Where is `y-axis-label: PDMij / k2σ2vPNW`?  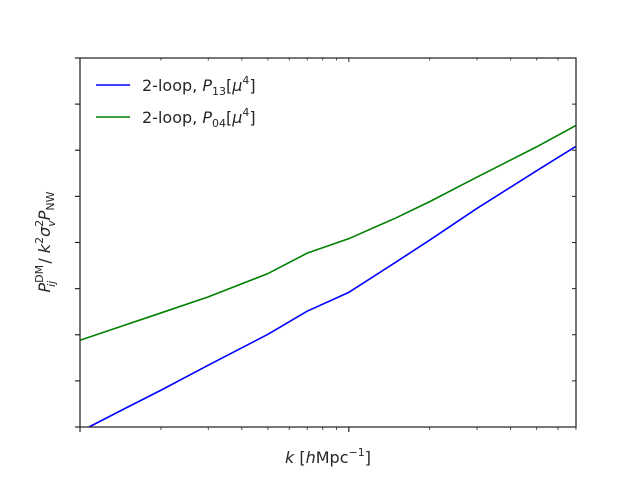 y-axis-label: PDMij / k2σ2vPNW is located at coordinates (45, 241).